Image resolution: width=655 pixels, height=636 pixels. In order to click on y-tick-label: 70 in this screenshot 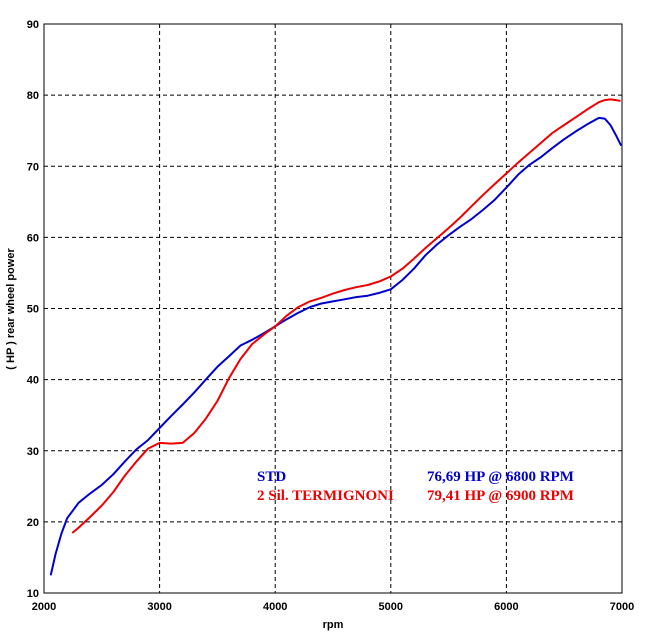, I will do `click(33, 167)`.